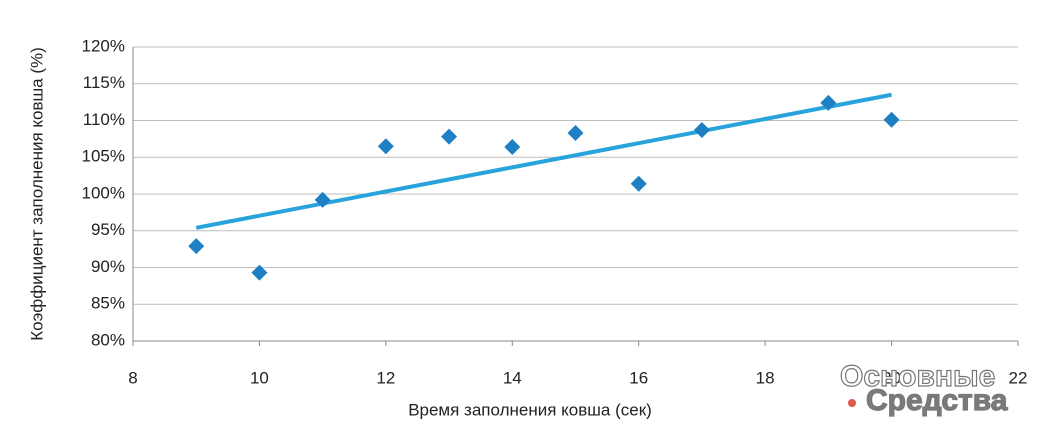 The width and height of the screenshot is (1045, 428). Describe the element at coordinates (103, 156) in the screenshot. I see `y-tick-label: 105%` at that location.